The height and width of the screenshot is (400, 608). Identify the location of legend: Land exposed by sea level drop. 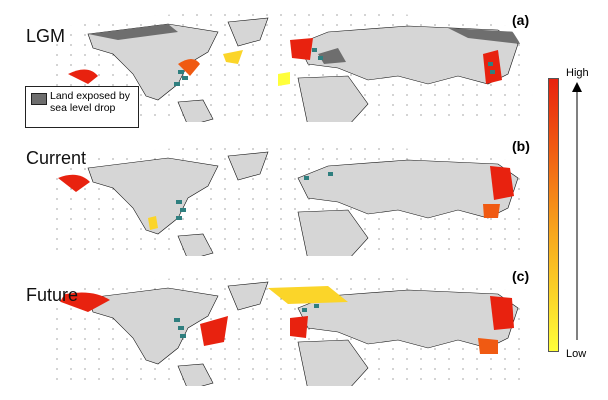
(82, 107).